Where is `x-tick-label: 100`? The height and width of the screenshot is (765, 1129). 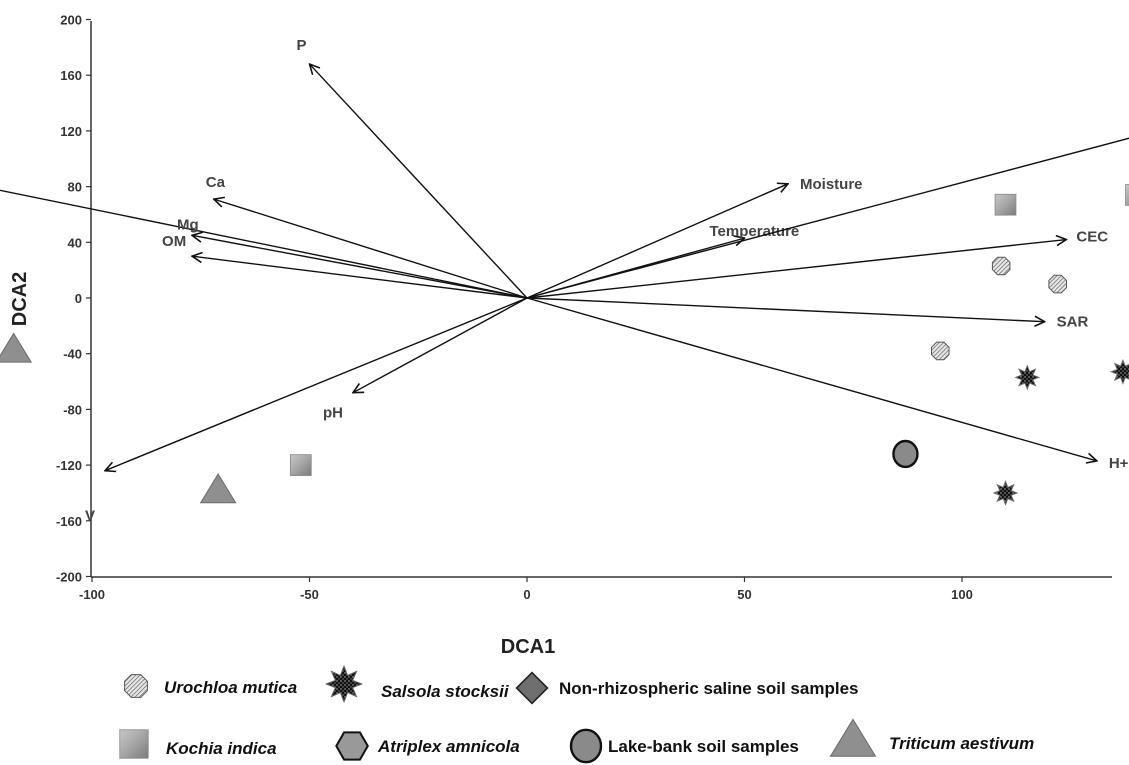
x-tick-label: 100 is located at coordinates (962, 594).